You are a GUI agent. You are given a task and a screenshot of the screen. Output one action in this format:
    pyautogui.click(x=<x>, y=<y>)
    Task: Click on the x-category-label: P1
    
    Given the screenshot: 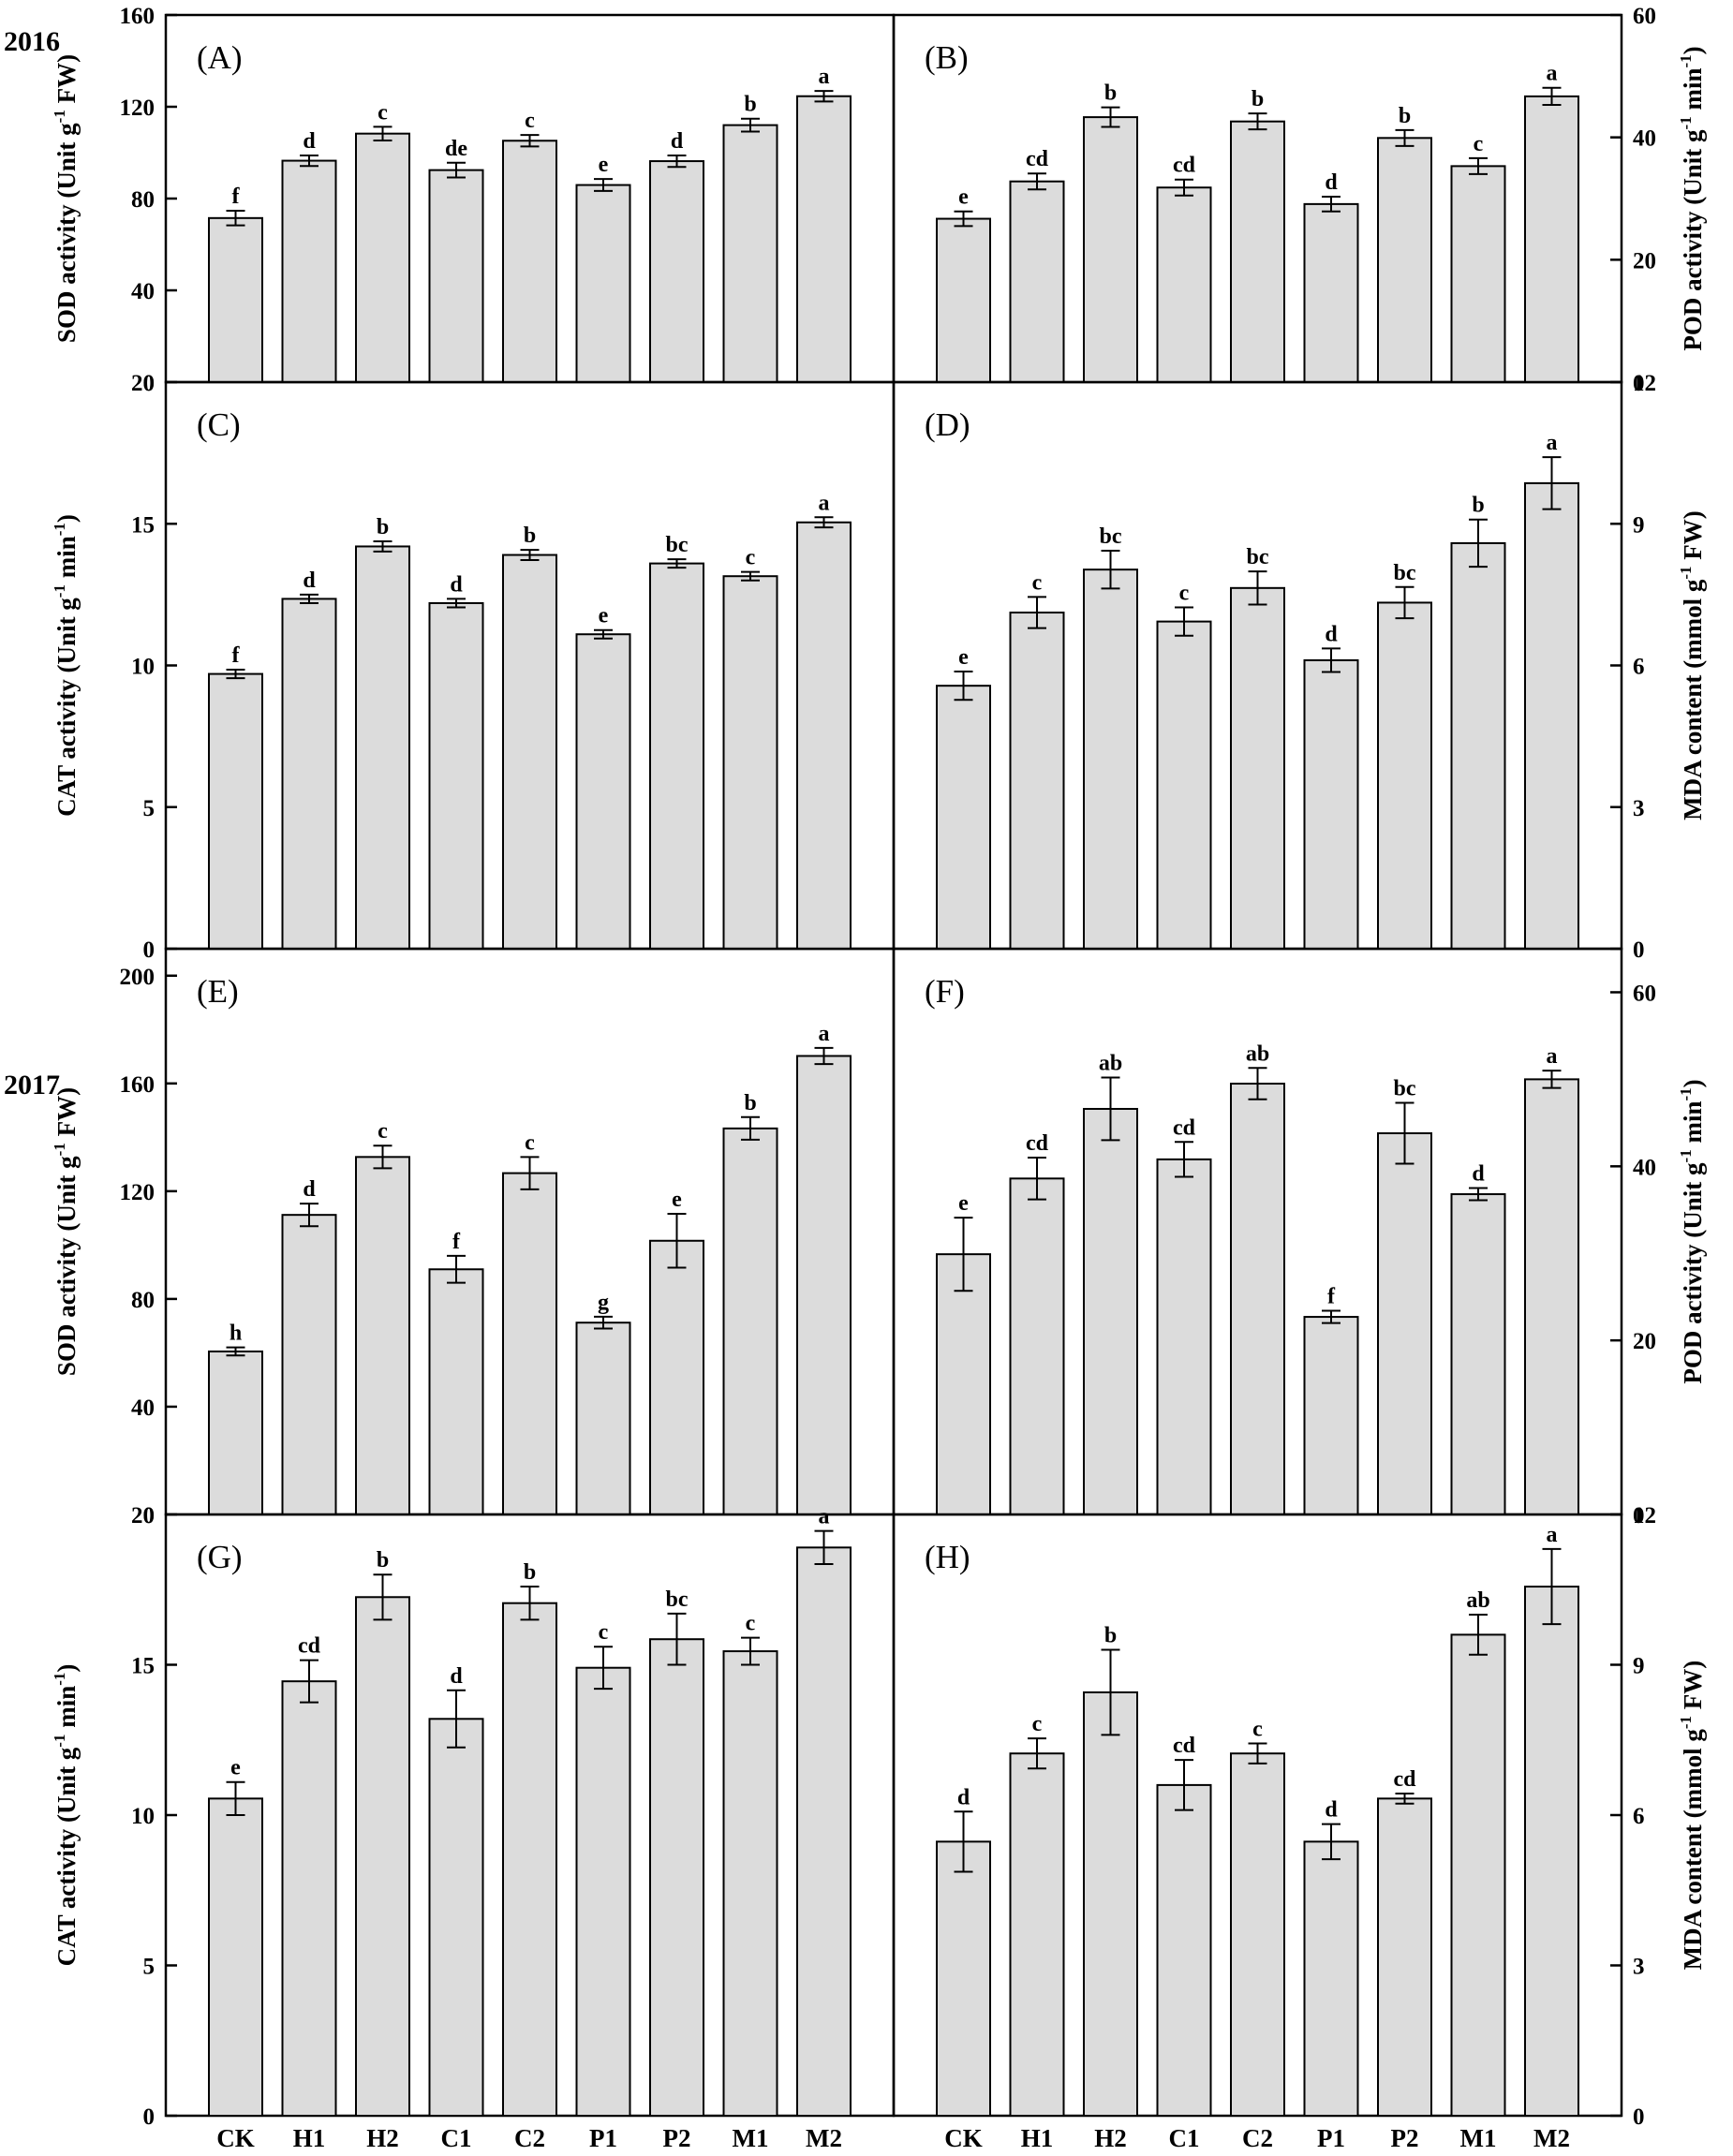 What is the action you would take?
    pyautogui.click(x=603, y=2138)
    